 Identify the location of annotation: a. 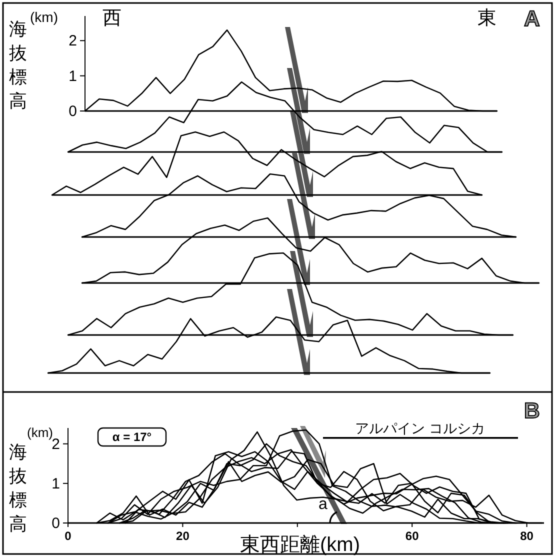
(323, 504).